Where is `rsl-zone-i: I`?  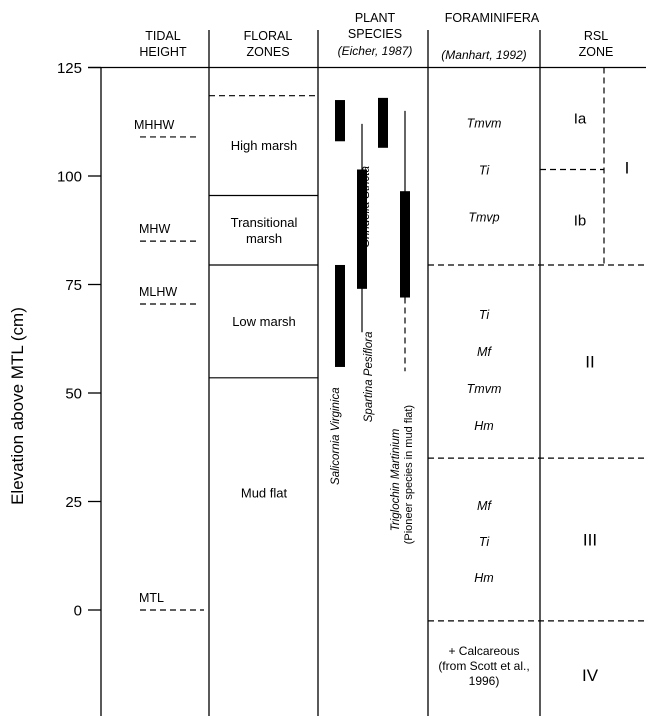 rsl-zone-i: I is located at coordinates (627, 167).